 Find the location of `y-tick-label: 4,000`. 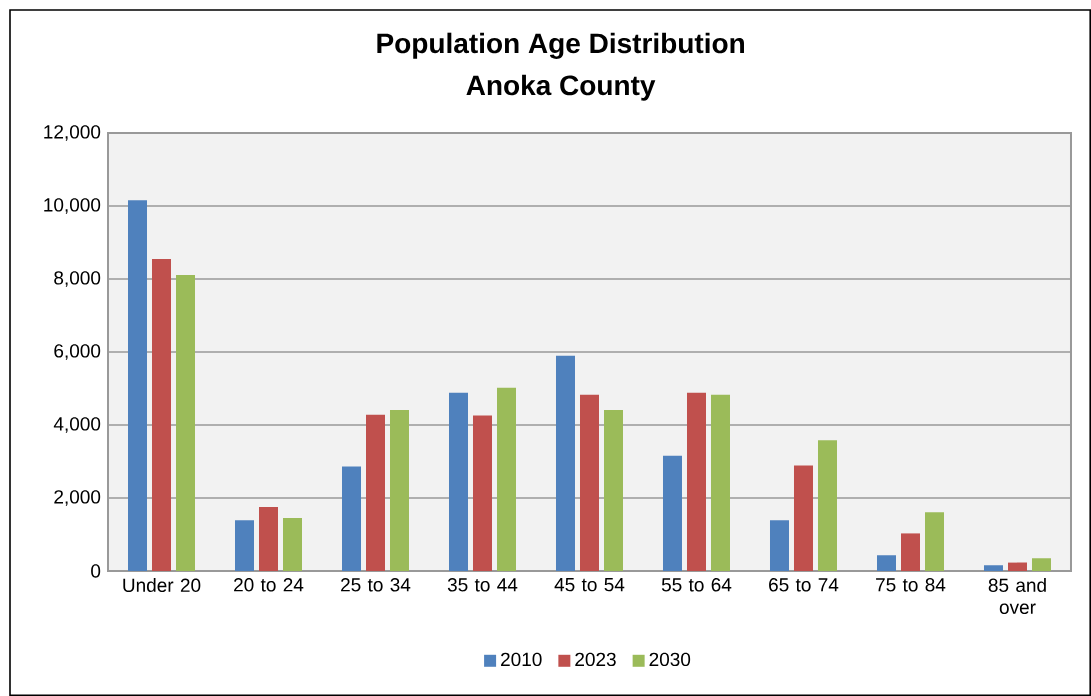

y-tick-label: 4,000 is located at coordinates (77, 425).